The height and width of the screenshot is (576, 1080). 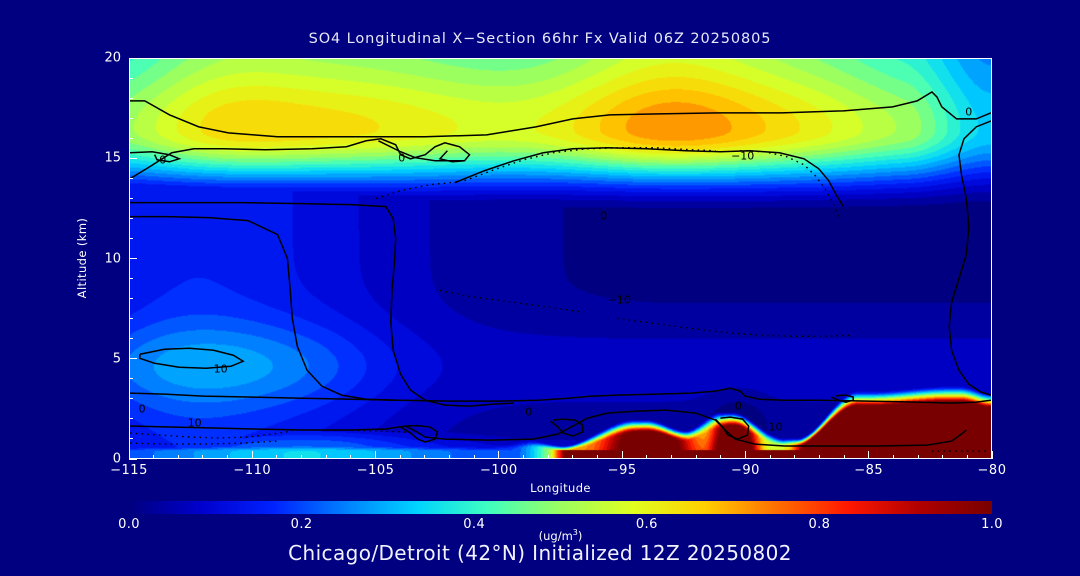 What do you see at coordinates (745, 470) in the screenshot?
I see `x-axis-tick-label: −90` at bounding box center [745, 470].